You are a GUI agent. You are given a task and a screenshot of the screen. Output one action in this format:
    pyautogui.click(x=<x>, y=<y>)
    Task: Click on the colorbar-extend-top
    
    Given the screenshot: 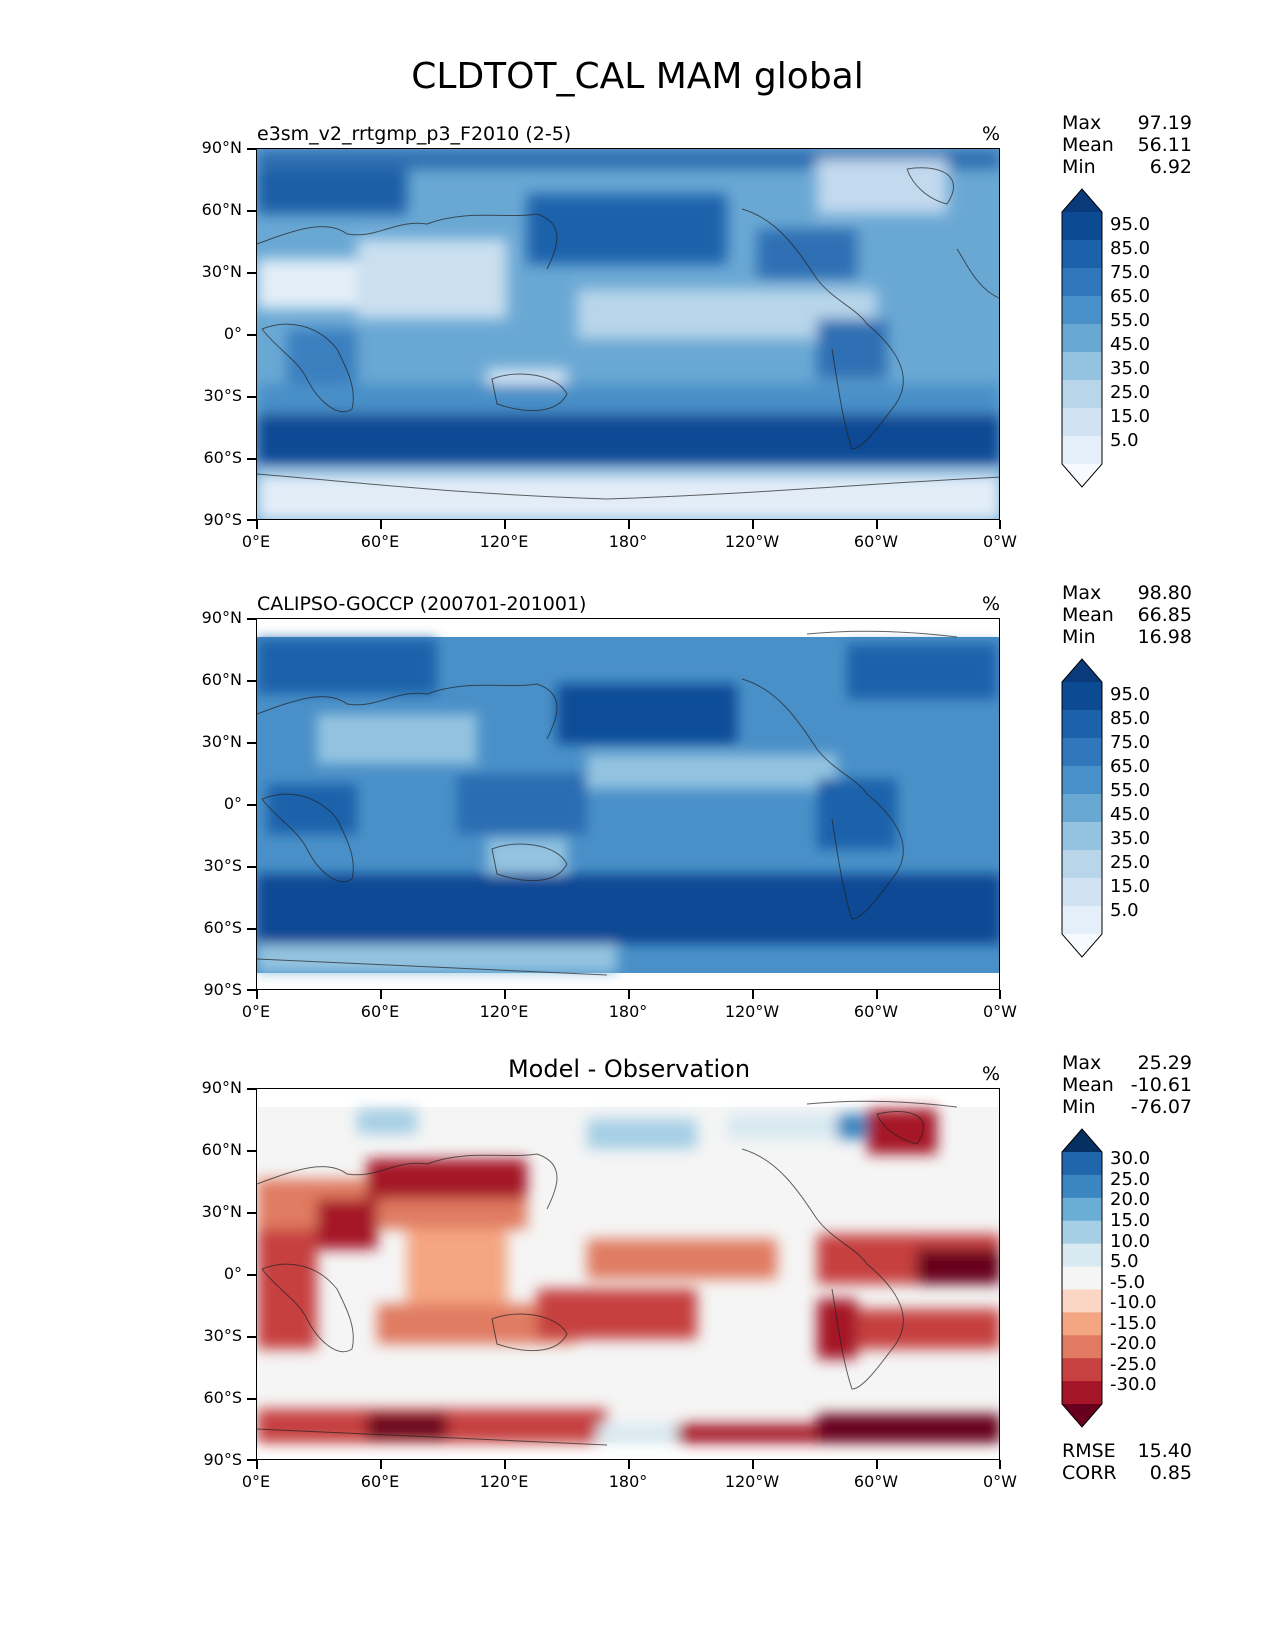 What is the action you would take?
    pyautogui.click(x=1082, y=1140)
    